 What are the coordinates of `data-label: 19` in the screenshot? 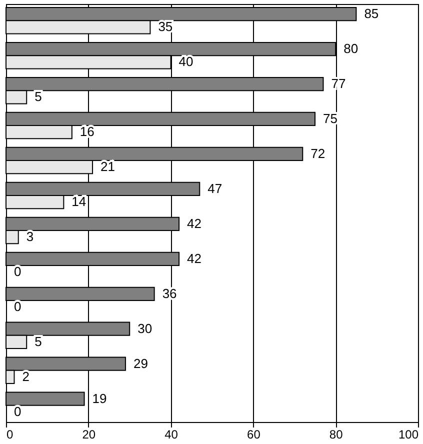 It's located at (99, 398).